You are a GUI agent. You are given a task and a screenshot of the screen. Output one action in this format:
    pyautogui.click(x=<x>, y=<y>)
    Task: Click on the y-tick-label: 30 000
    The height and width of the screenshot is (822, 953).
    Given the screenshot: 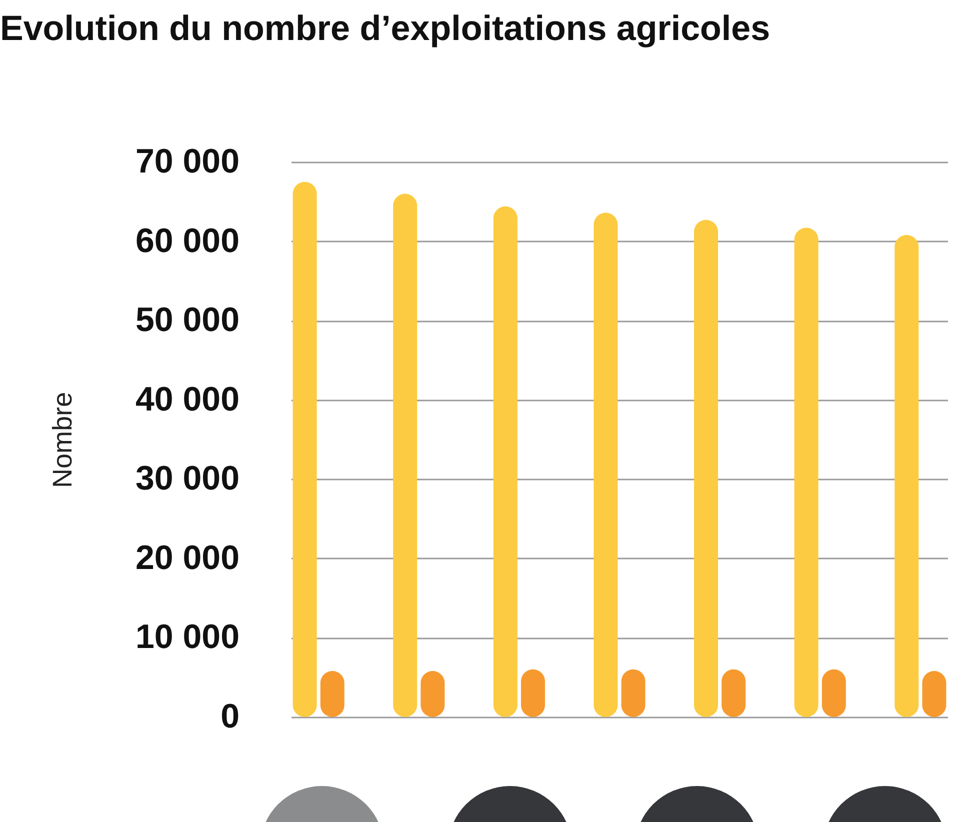 What is the action you would take?
    pyautogui.click(x=188, y=479)
    